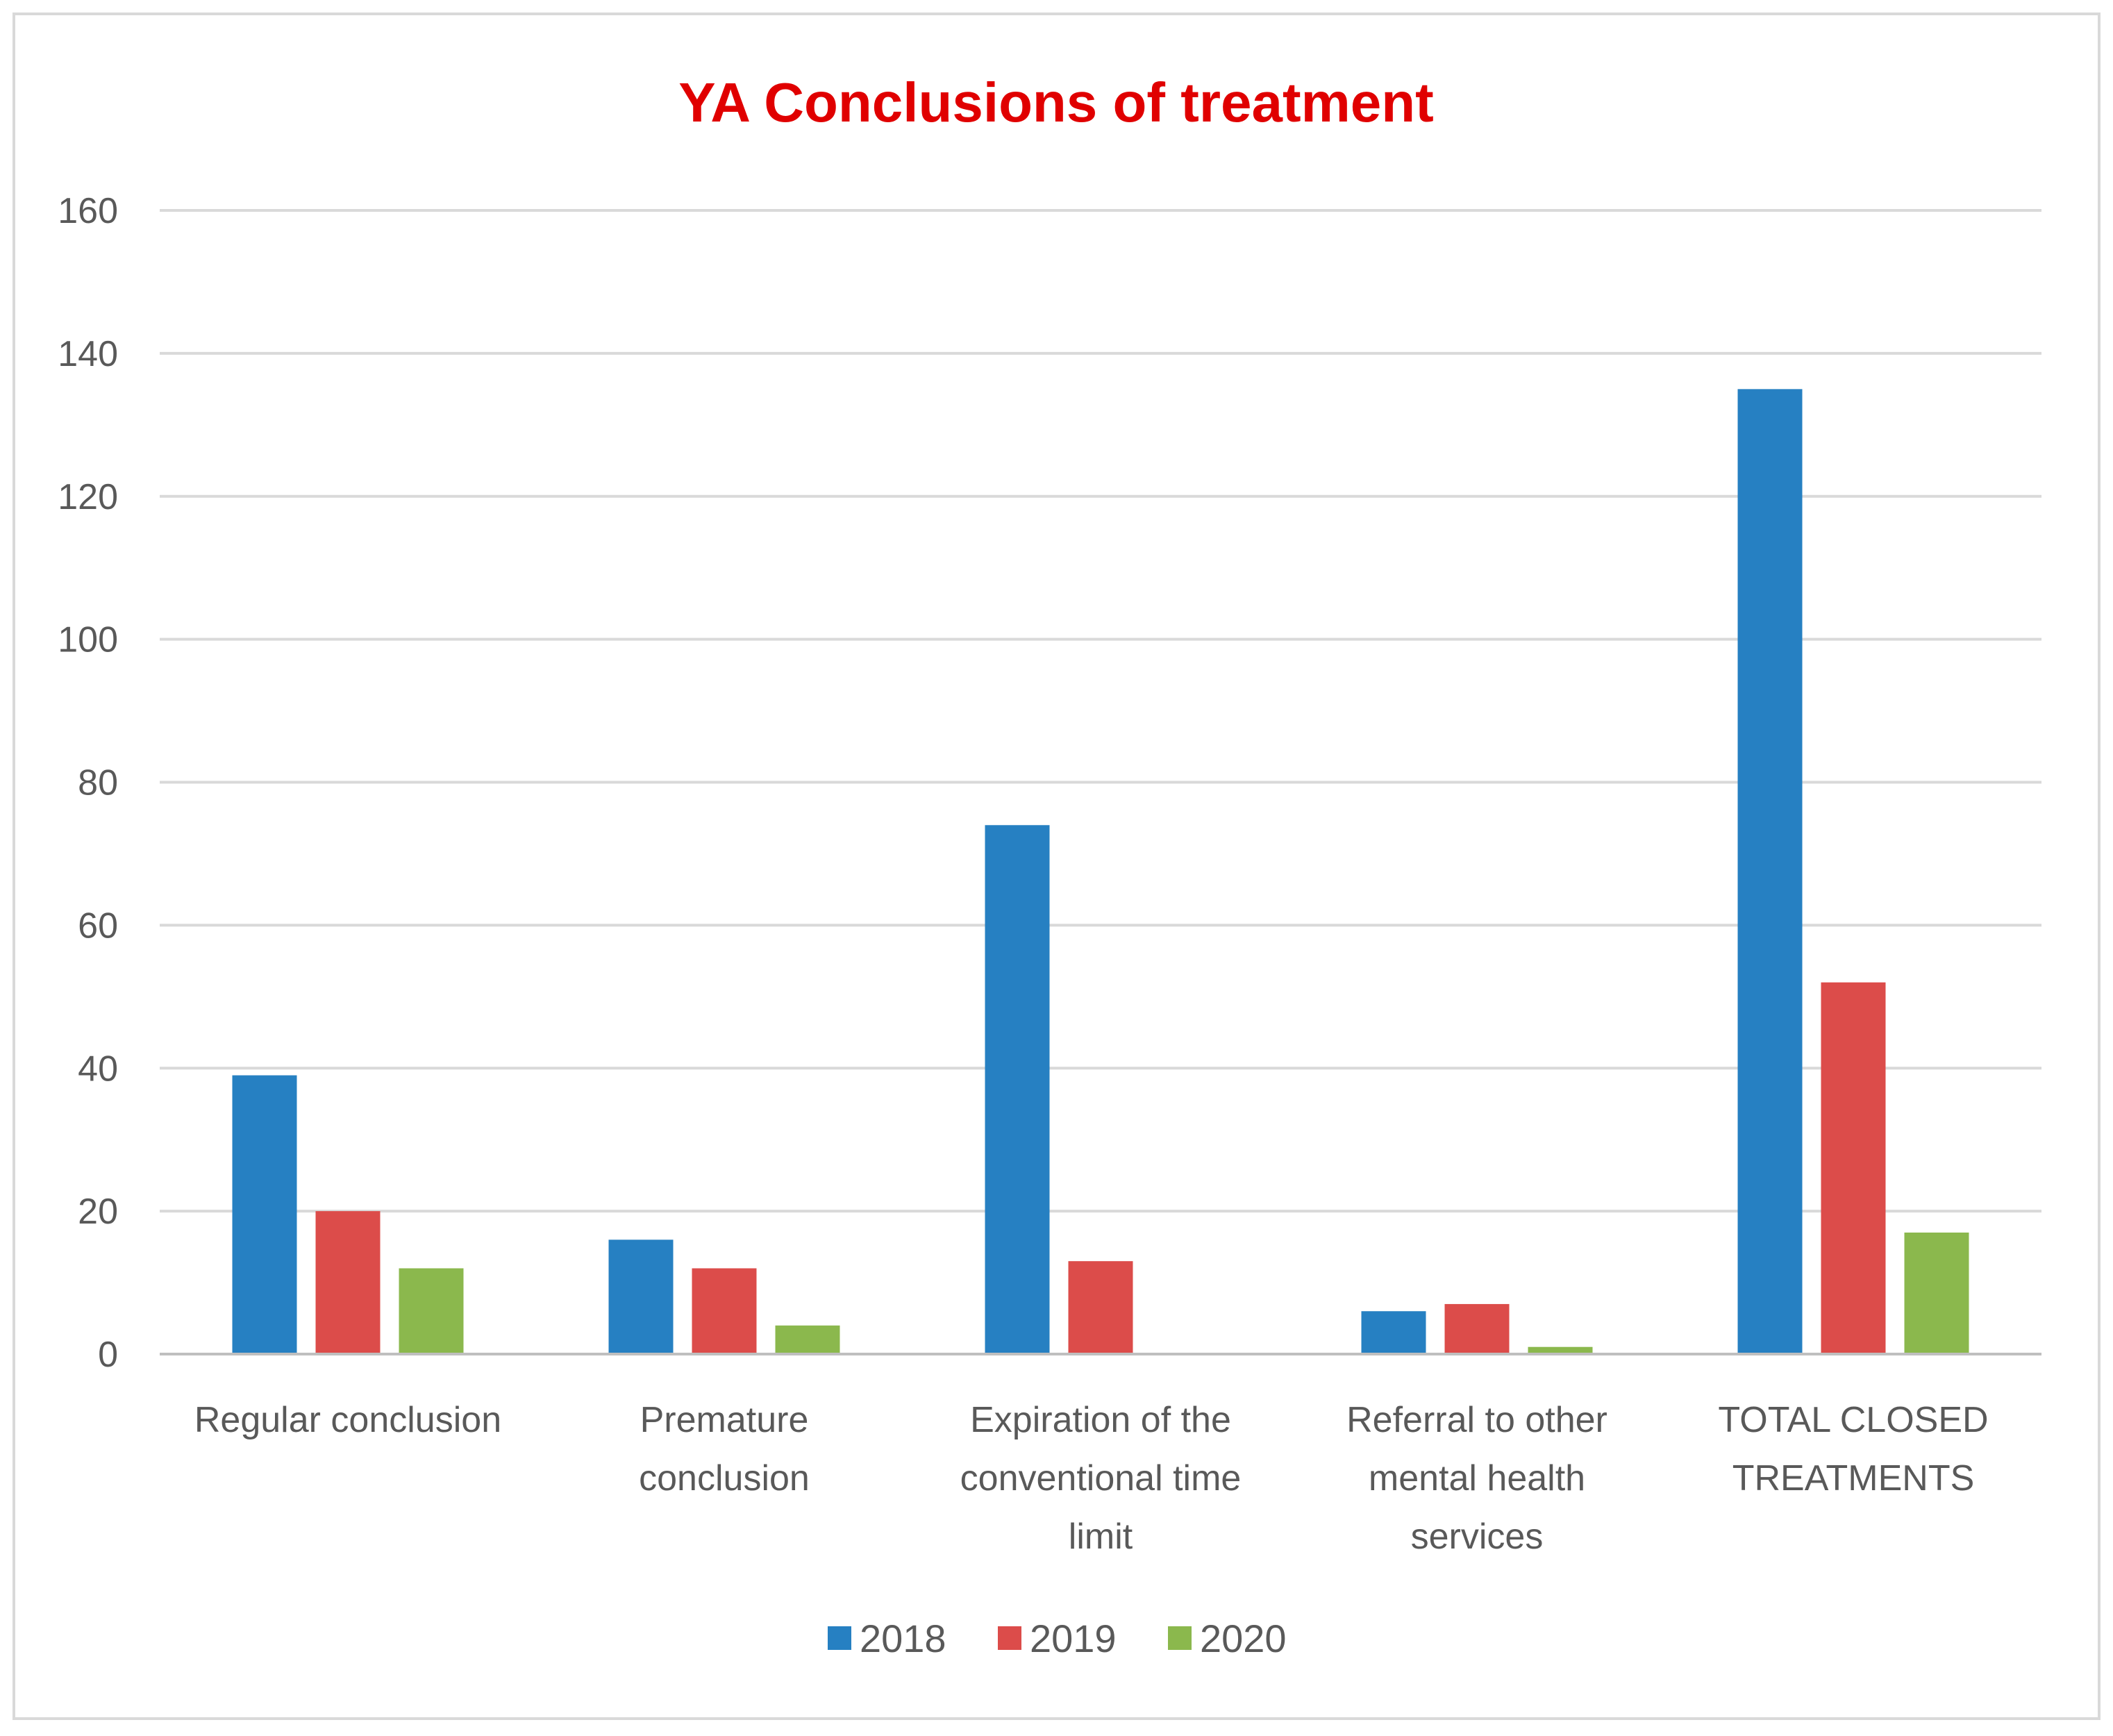 The width and height of the screenshot is (2113, 1736). I want to click on category-label: Regular conclusion, so click(347, 1420).